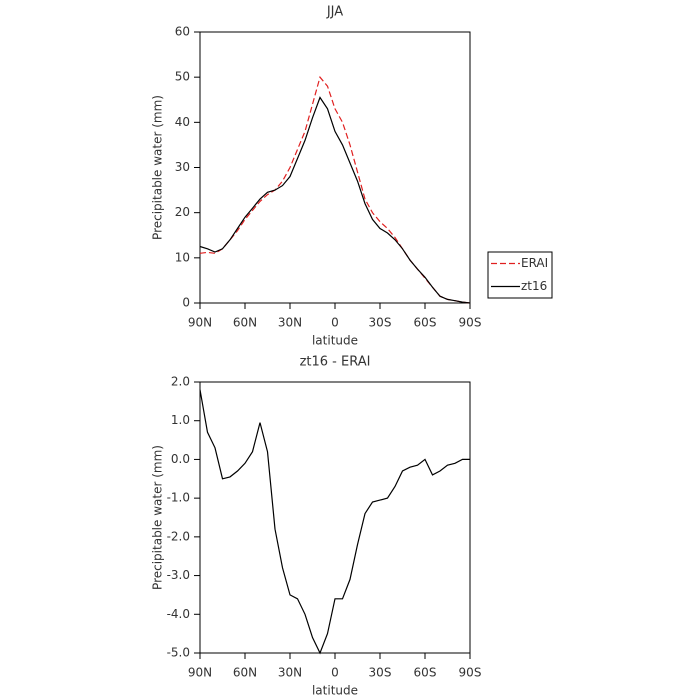 Image resolution: width=700 pixels, height=700 pixels. What do you see at coordinates (180, 459) in the screenshot?
I see `y-tick-label: 0.0` at bounding box center [180, 459].